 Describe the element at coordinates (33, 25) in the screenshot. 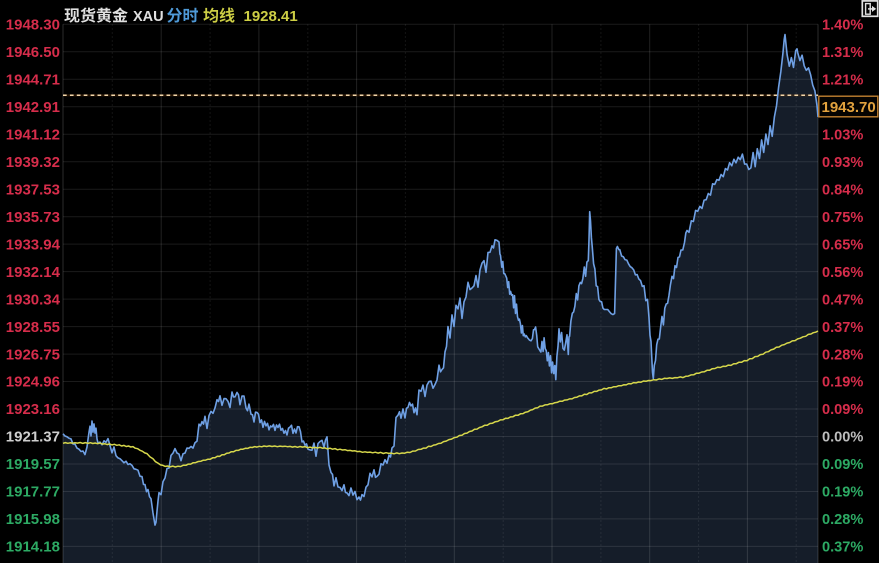

I see `svg-text: 1948.30` at that location.